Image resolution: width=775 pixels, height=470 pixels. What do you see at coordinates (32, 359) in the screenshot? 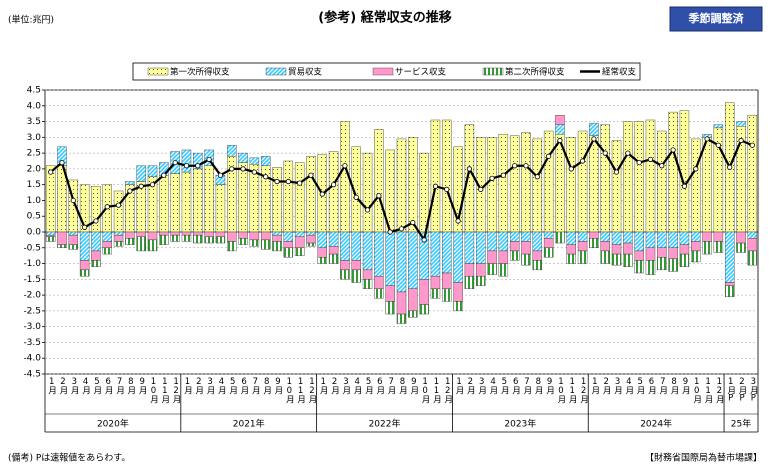
I see `y-tick-label: -4.0` at bounding box center [32, 359].